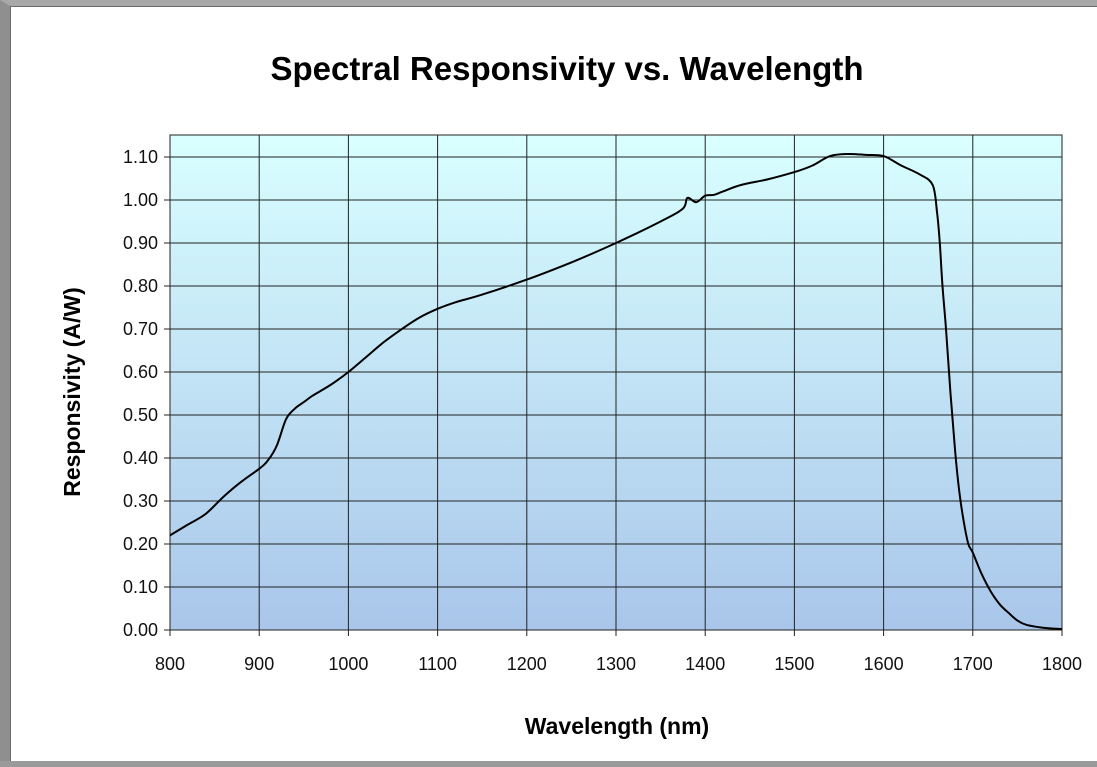  I want to click on y-tick-label-0.70: 0.70, so click(140, 329).